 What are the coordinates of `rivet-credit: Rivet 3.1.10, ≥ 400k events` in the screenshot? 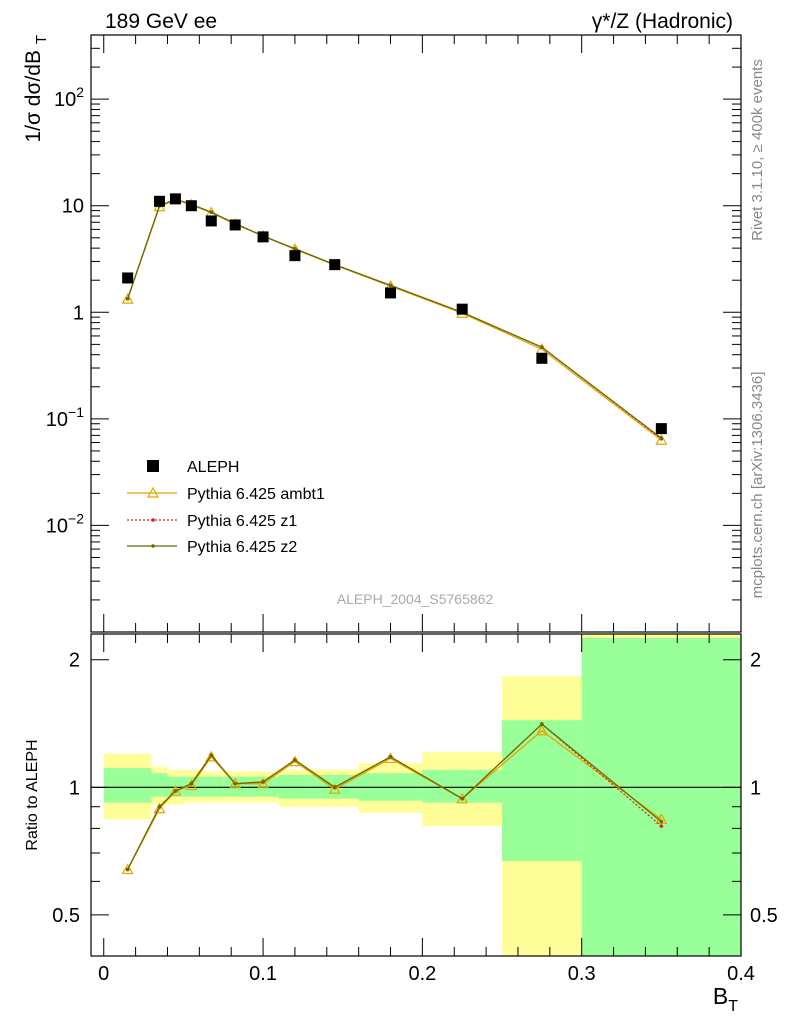 It's located at (757, 150).